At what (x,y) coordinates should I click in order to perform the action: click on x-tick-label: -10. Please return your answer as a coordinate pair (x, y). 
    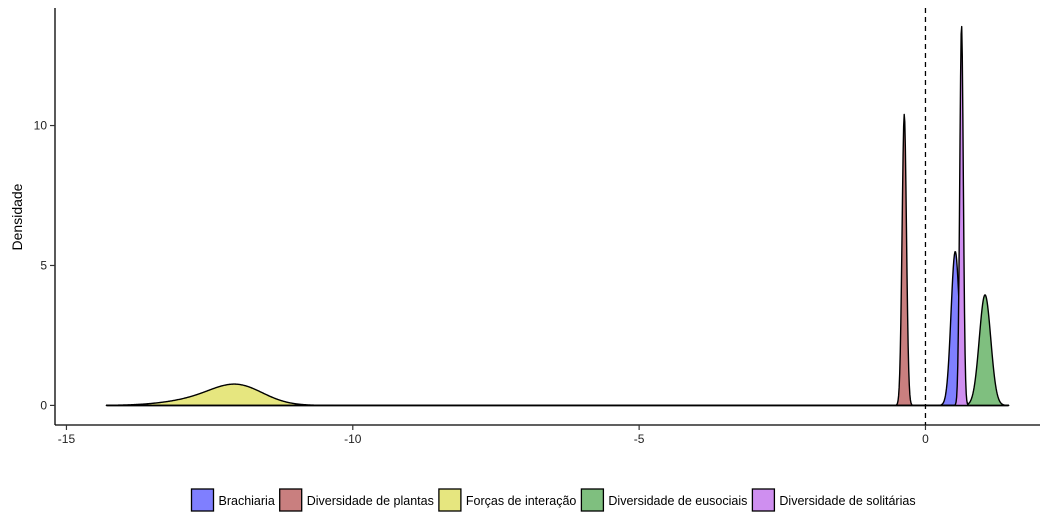
    Looking at the image, I should click on (353, 439).